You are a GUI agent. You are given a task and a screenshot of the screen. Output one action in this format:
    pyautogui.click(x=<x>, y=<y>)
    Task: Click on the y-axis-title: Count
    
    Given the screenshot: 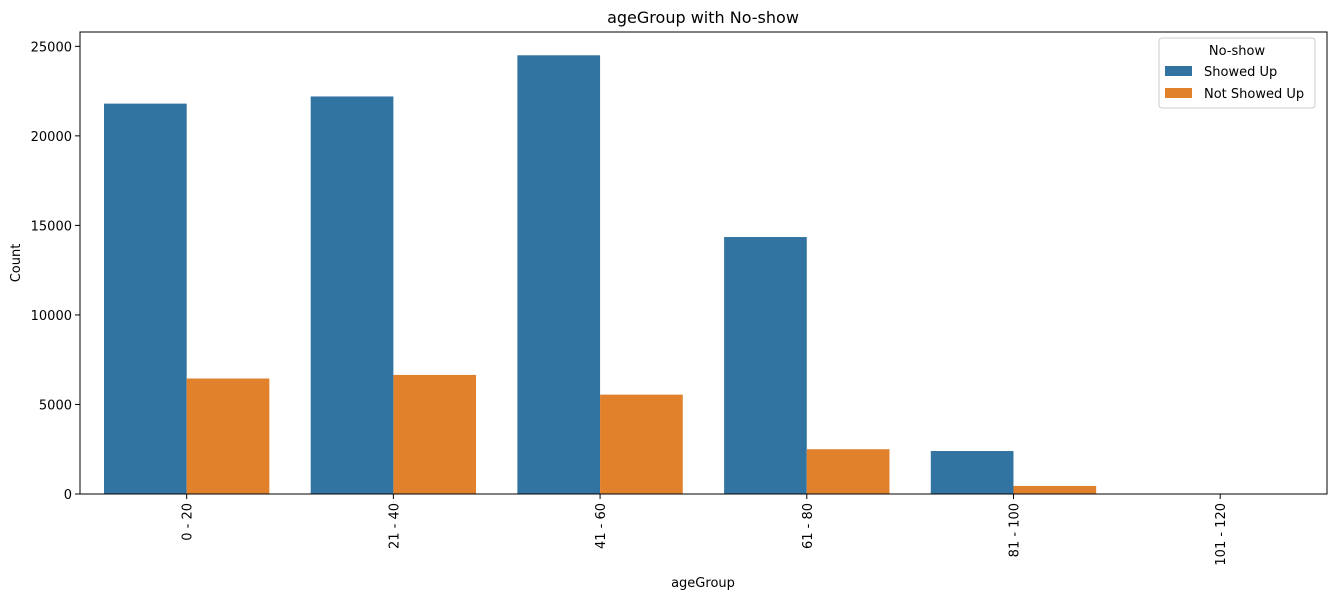 What is the action you would take?
    pyautogui.click(x=16, y=263)
    